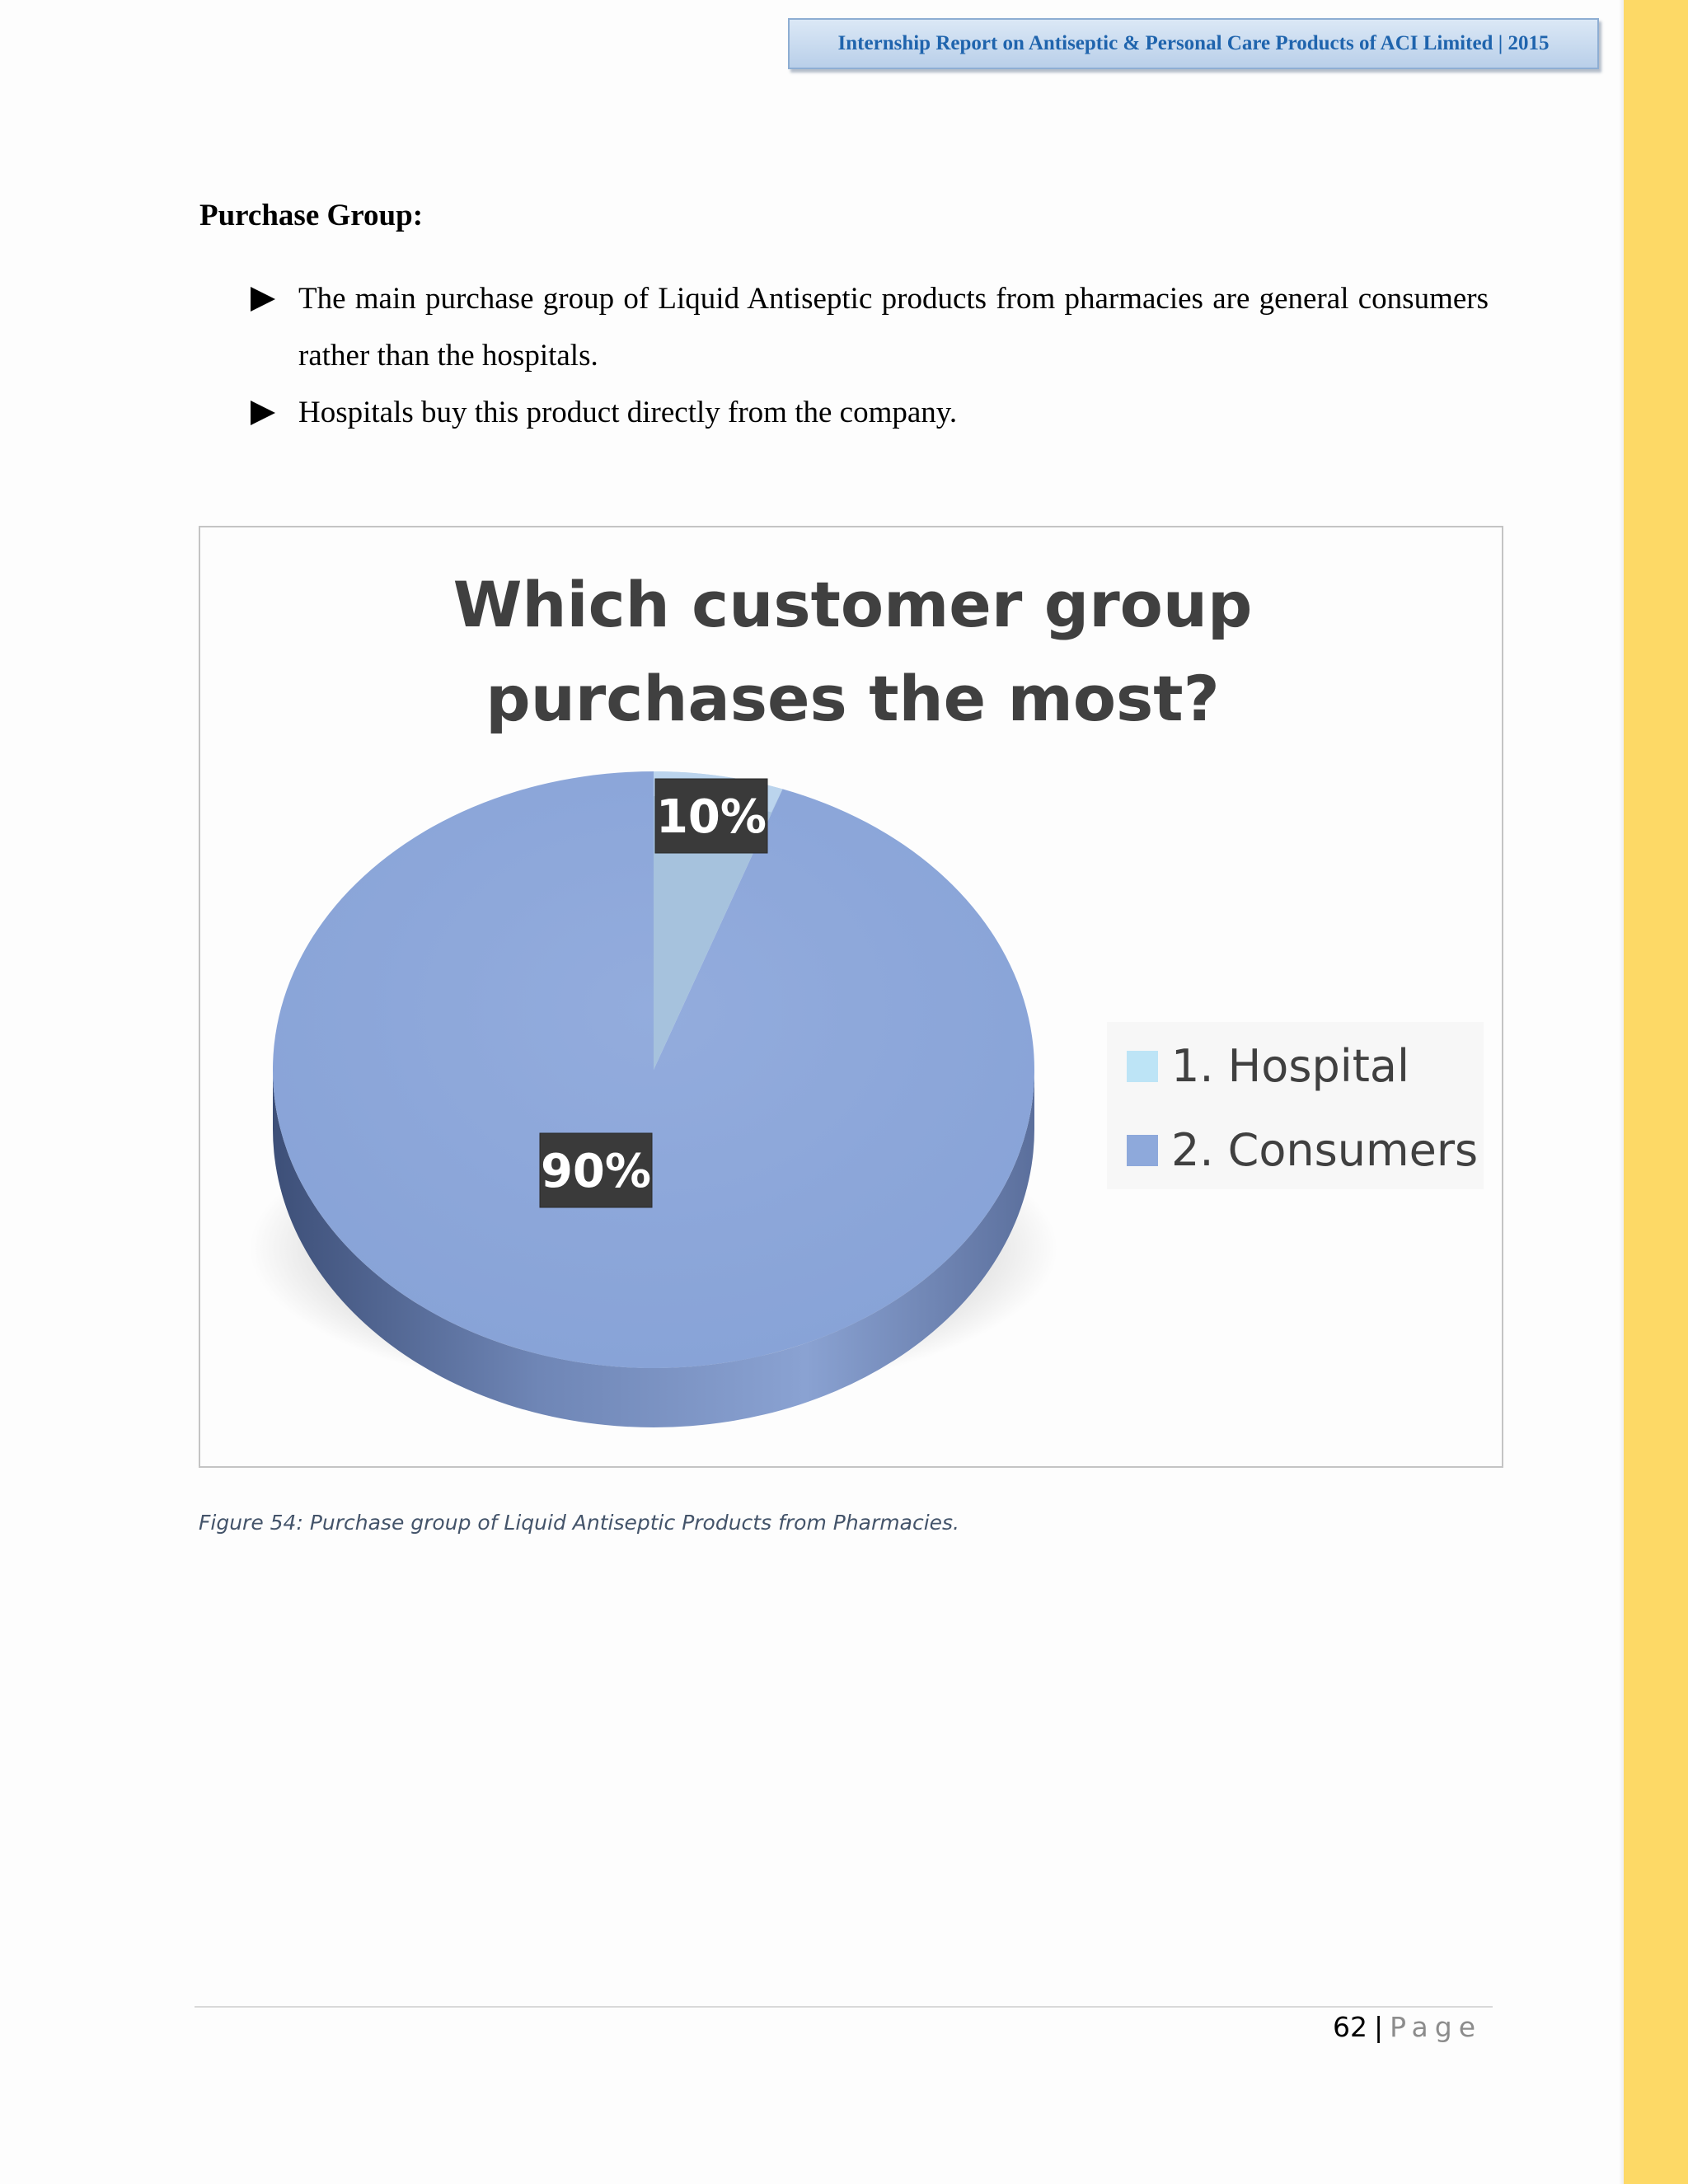 The height and width of the screenshot is (2184, 1688). What do you see at coordinates (1325, 1150) in the screenshot?
I see `legend-label: 2. Consumers` at bounding box center [1325, 1150].